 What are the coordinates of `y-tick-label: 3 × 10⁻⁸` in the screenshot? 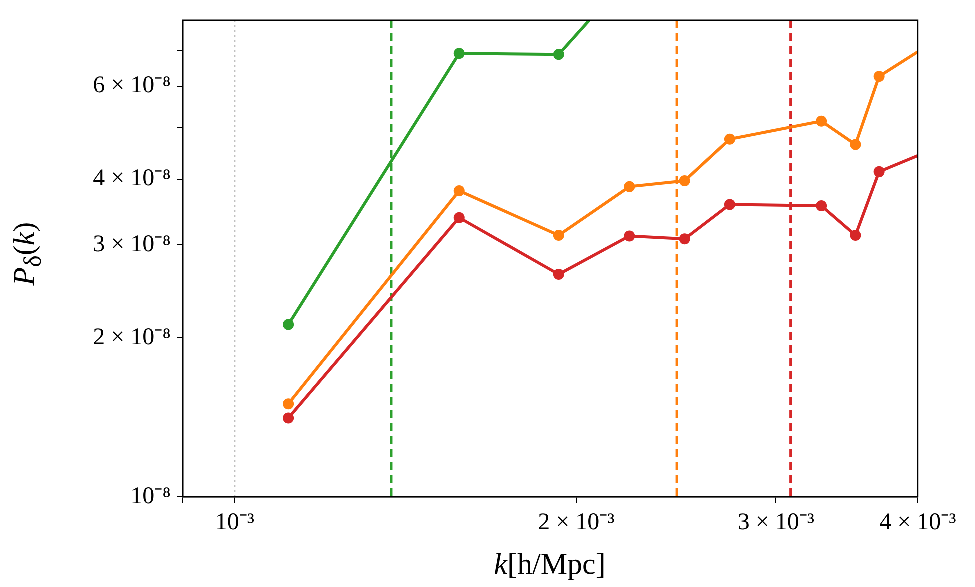 It's located at (132, 245).